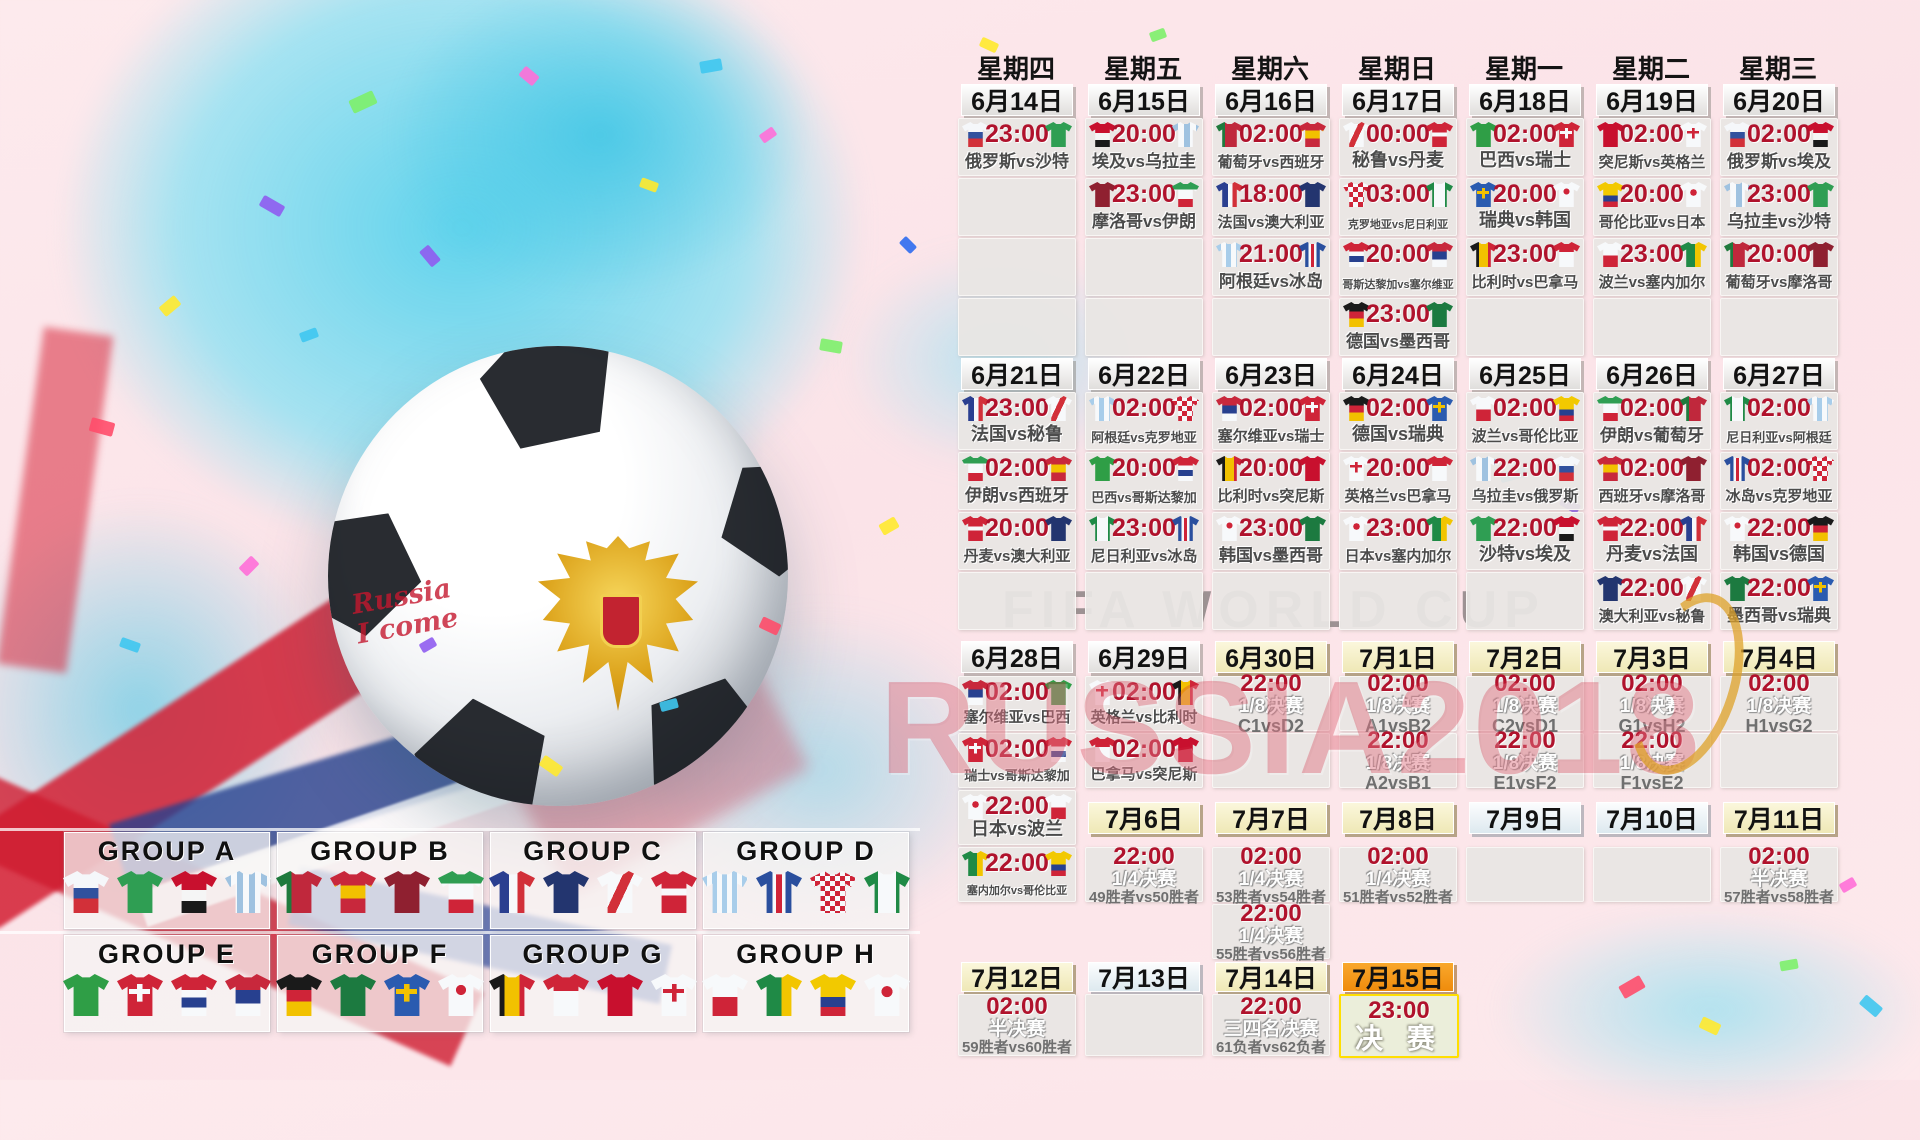 The image size is (1920, 1140). Describe the element at coordinates (1271, 222) in the screenshot. I see `match-teams: 法国vs澳大利亚` at that location.